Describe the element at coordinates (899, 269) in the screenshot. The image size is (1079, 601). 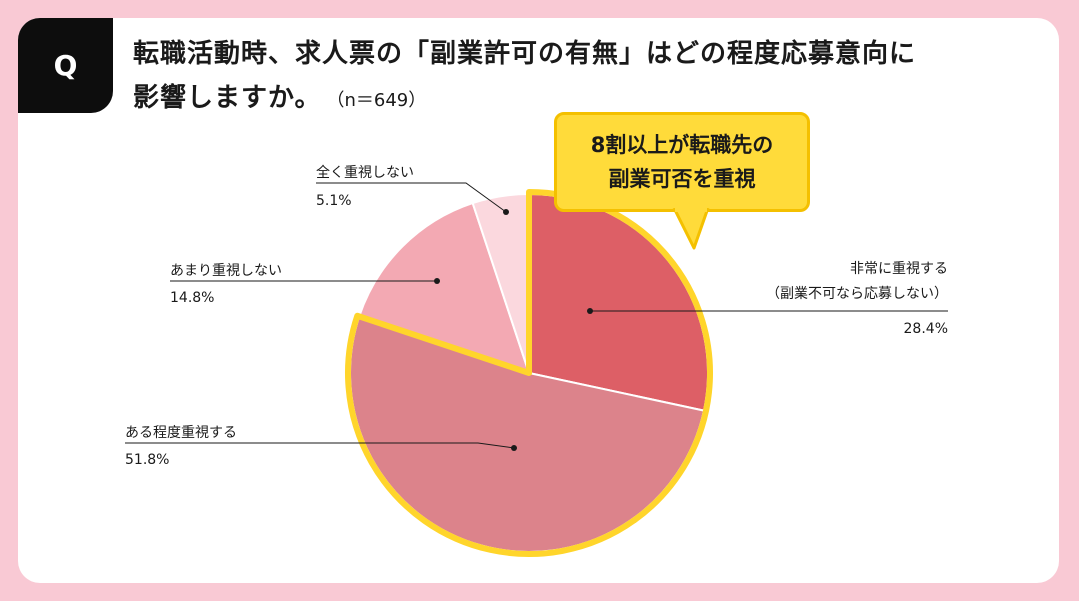
I see `slice-label-1: 非常に重視する` at that location.